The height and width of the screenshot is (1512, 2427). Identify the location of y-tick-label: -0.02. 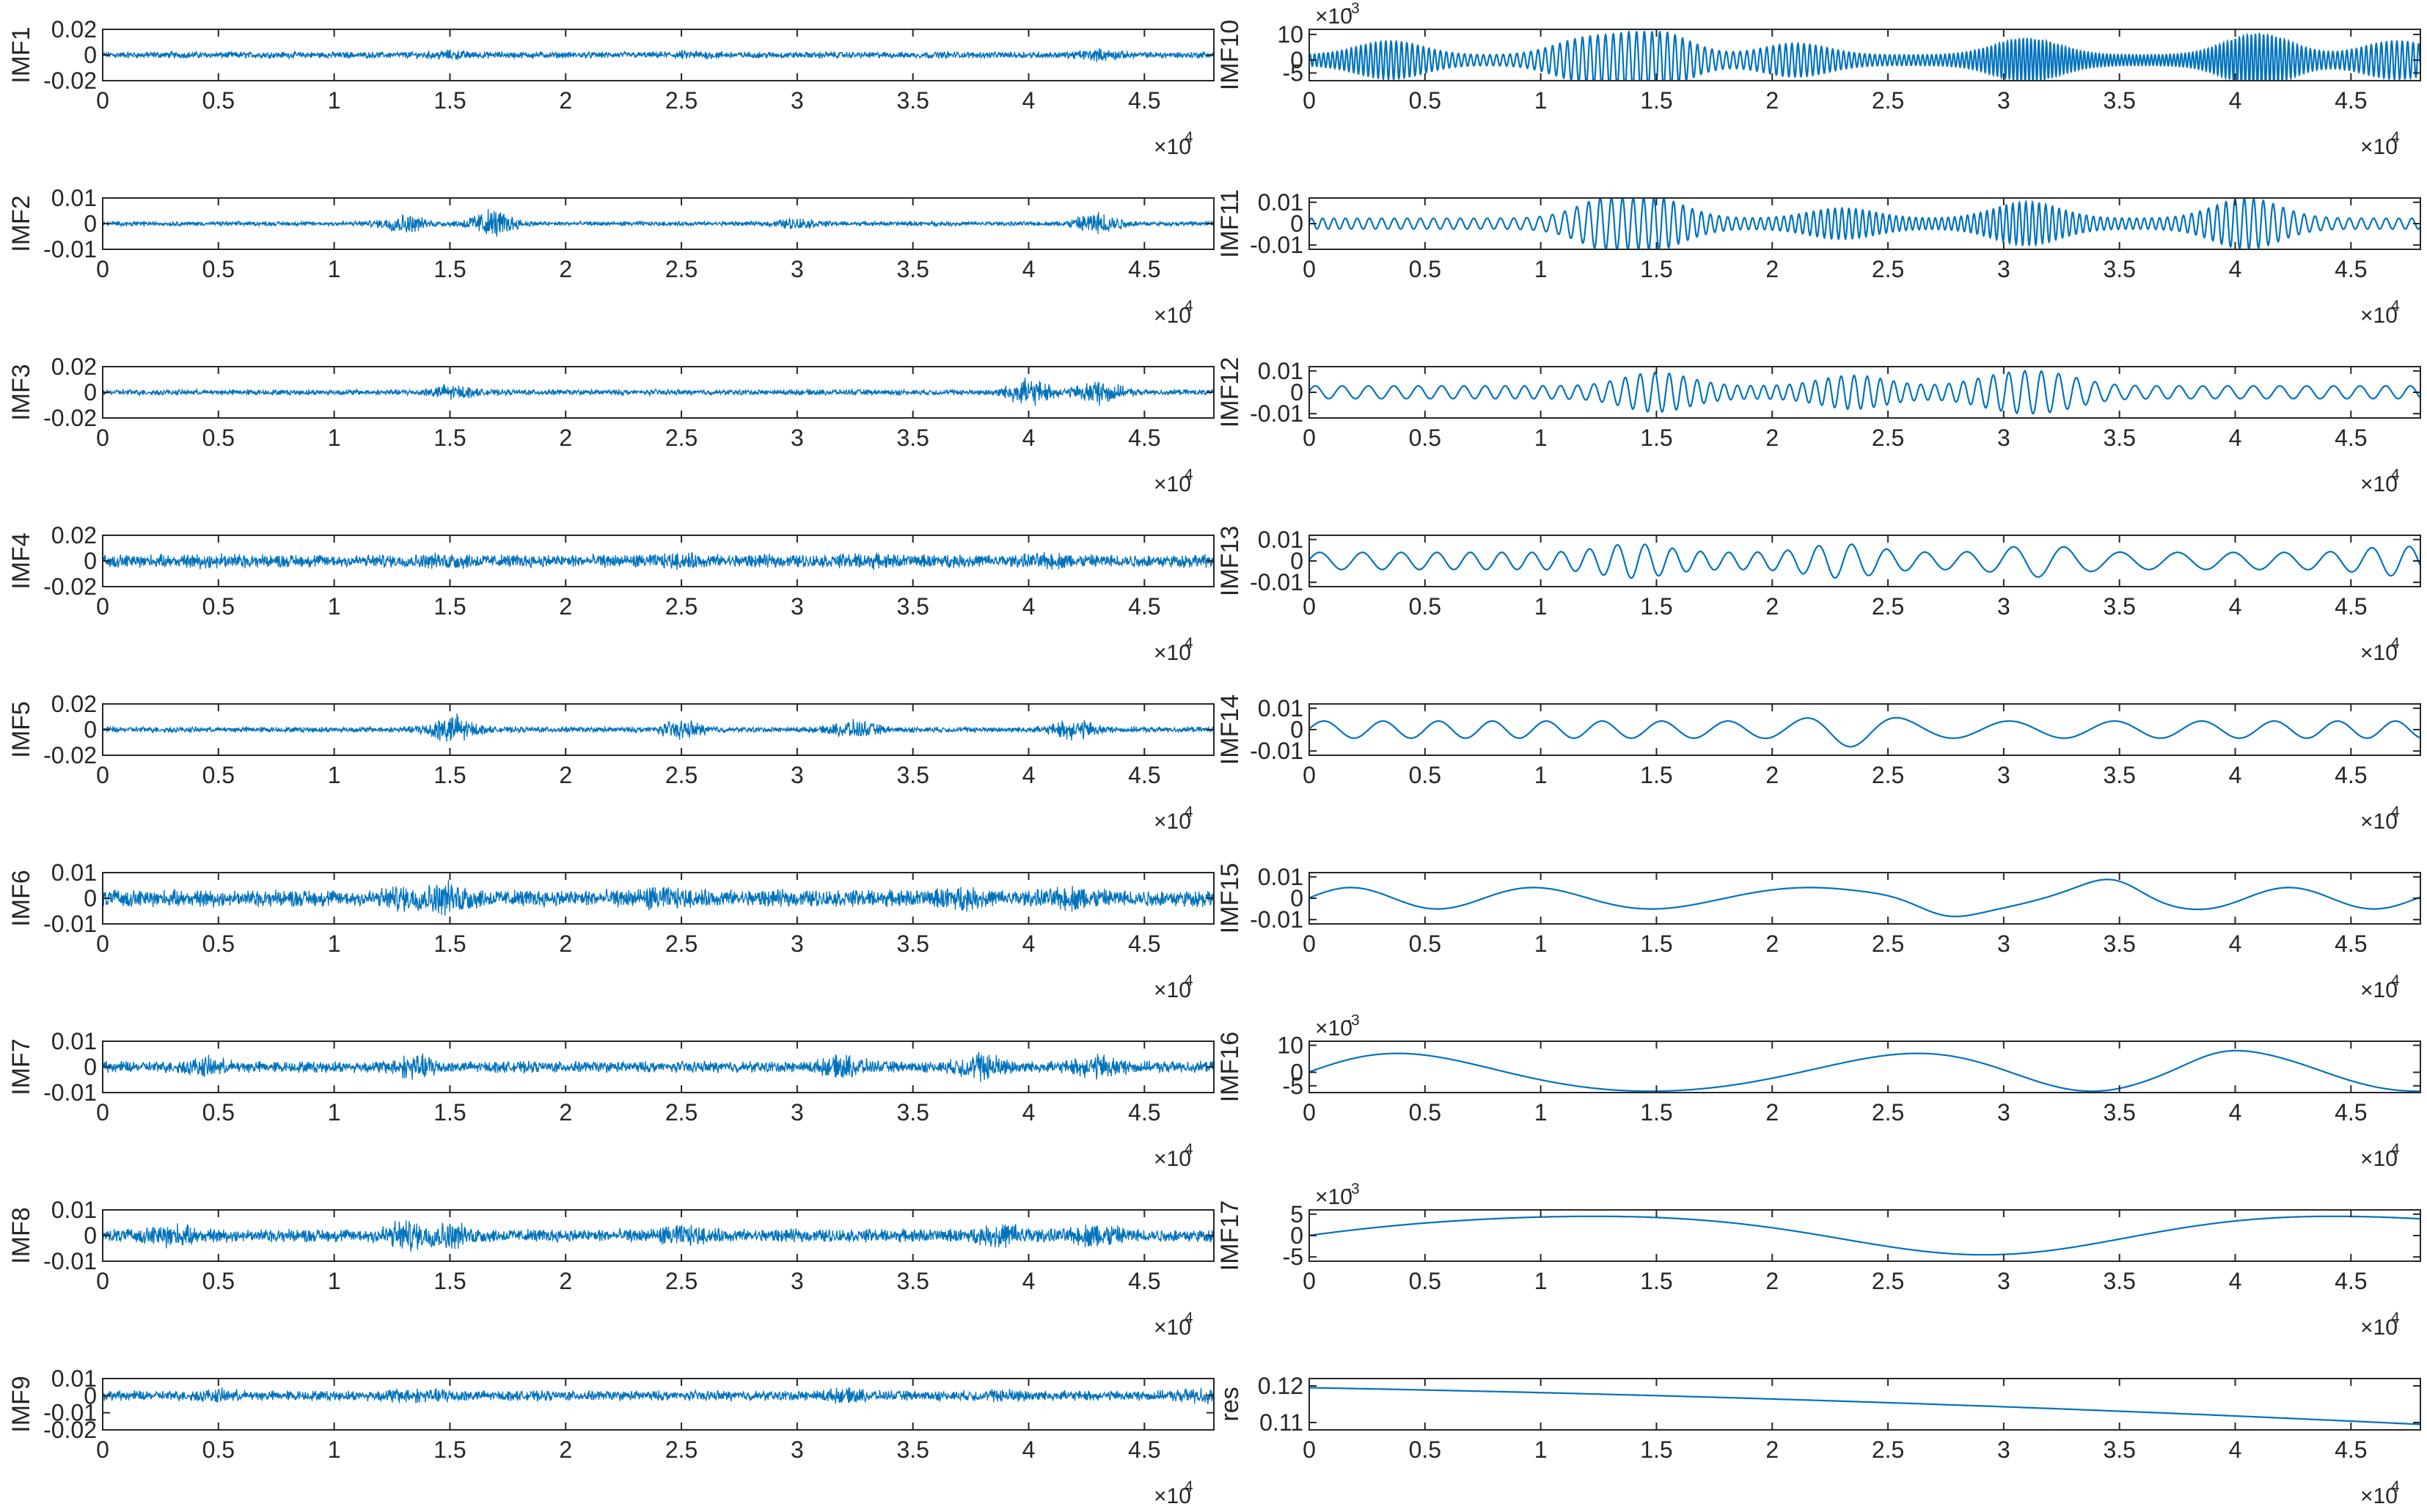
(70, 586).